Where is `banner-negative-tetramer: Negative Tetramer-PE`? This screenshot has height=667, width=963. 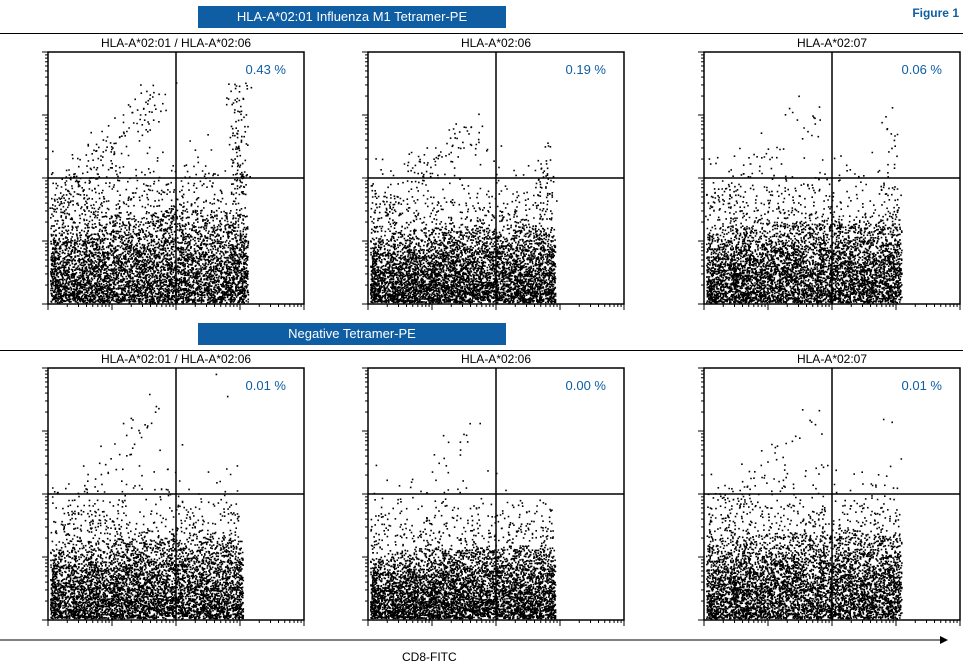 banner-negative-tetramer: Negative Tetramer-PE is located at coordinates (352, 334).